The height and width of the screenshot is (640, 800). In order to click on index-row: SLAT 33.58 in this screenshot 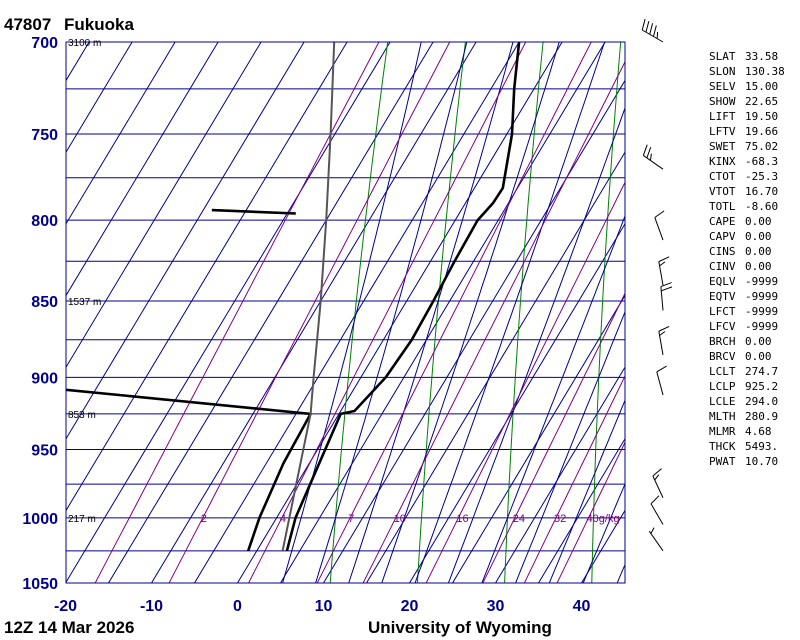, I will do `click(753, 57)`.